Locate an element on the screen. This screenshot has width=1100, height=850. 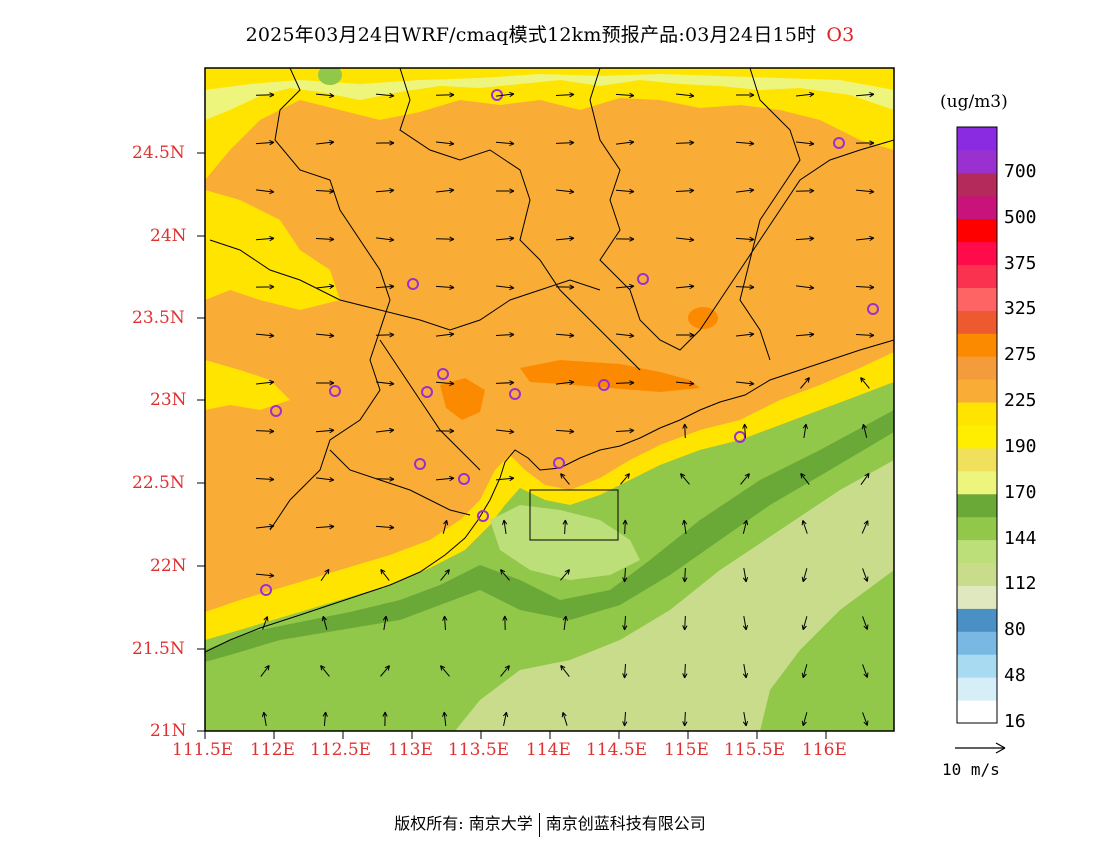
legend-colorbar is located at coordinates (977, 425).